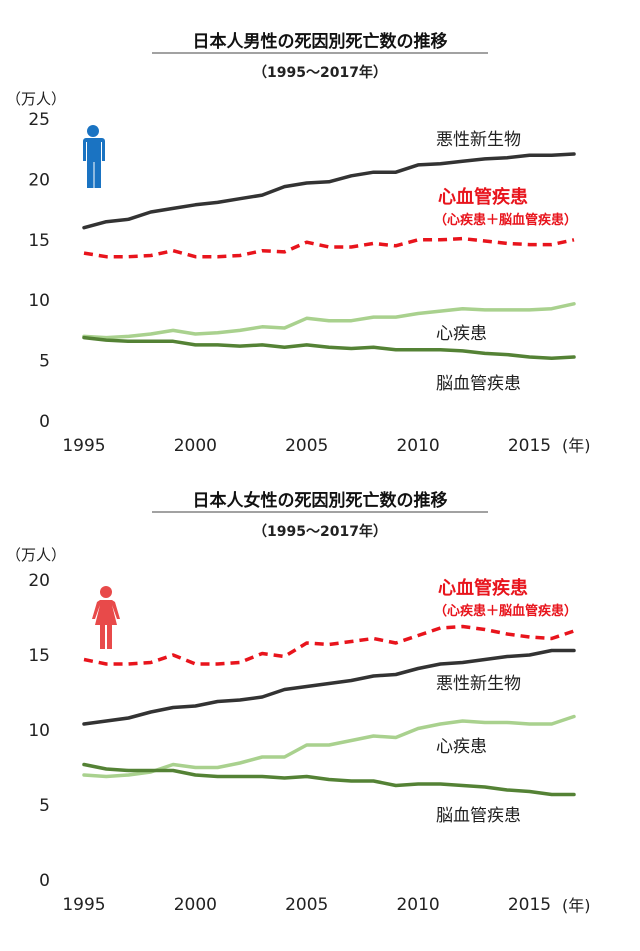 The height and width of the screenshot is (951, 640). What do you see at coordinates (320, 500) in the screenshot?
I see `chart-title: 日本人女性の死因別死亡数の推移` at bounding box center [320, 500].